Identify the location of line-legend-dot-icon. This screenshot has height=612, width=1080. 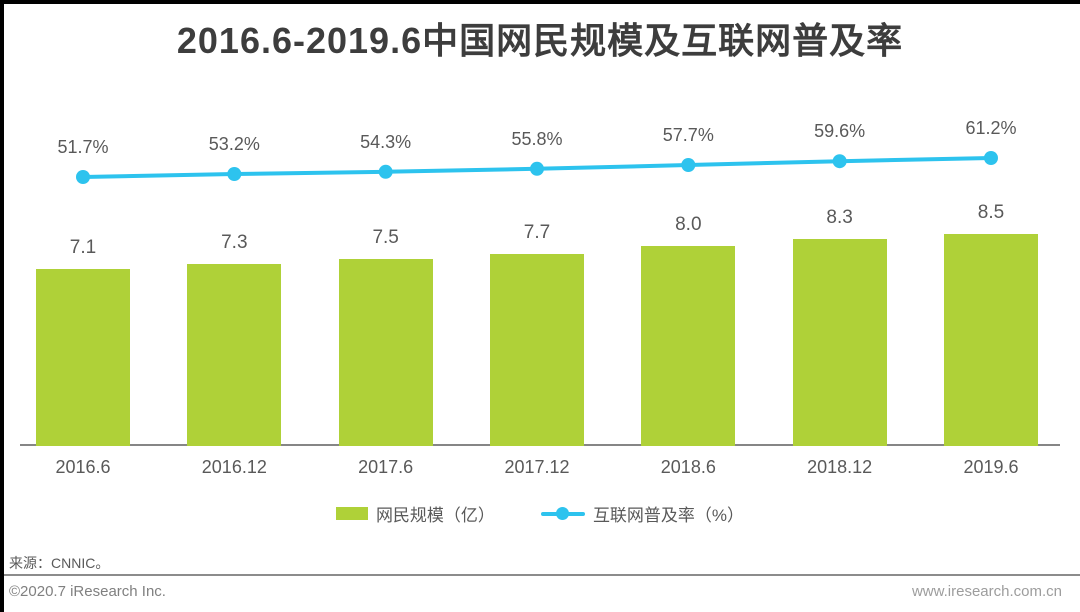
(563, 513).